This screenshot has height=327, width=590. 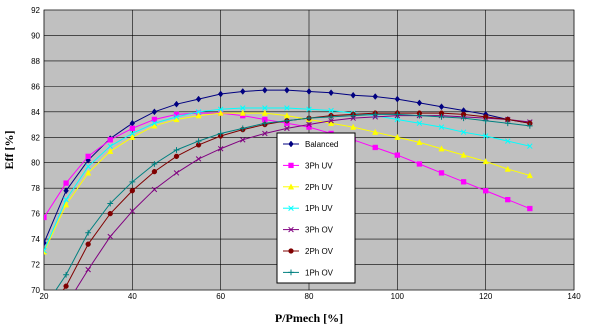 I want to click on x-tick-label: 80, so click(x=309, y=296).